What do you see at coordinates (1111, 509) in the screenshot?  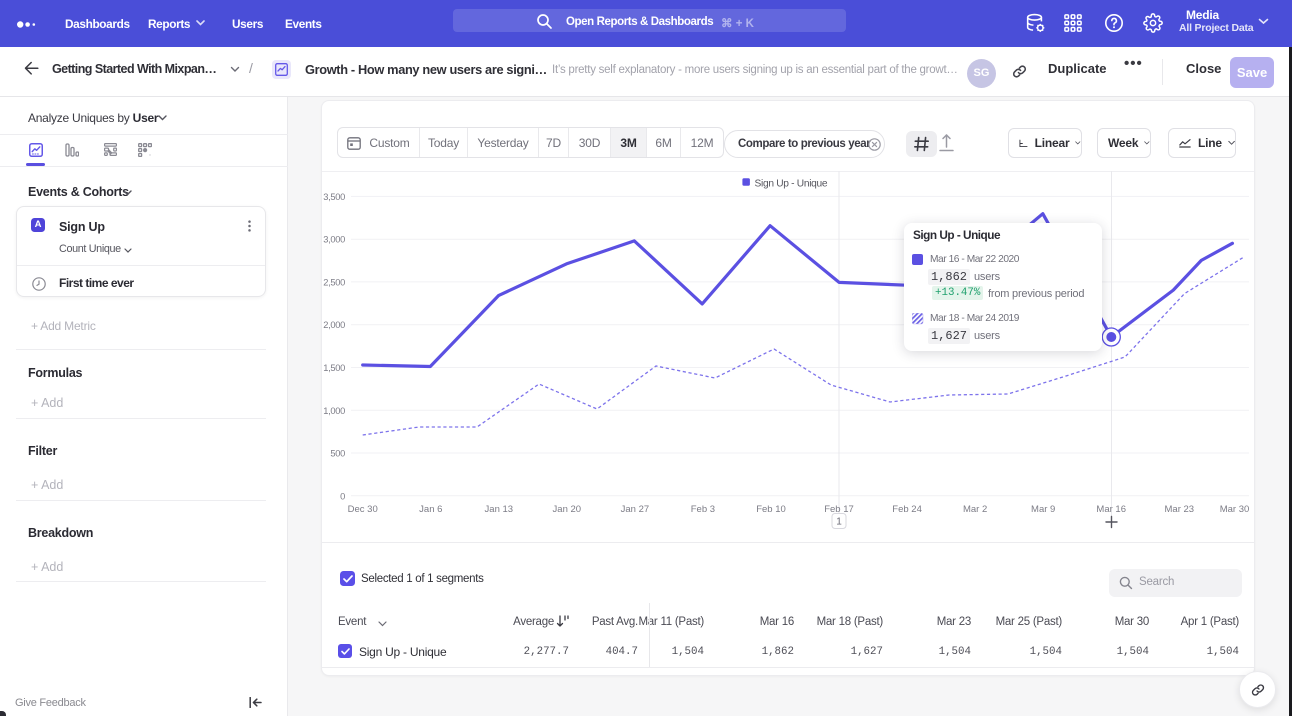 I see `svg-text: Mar 16` at bounding box center [1111, 509].